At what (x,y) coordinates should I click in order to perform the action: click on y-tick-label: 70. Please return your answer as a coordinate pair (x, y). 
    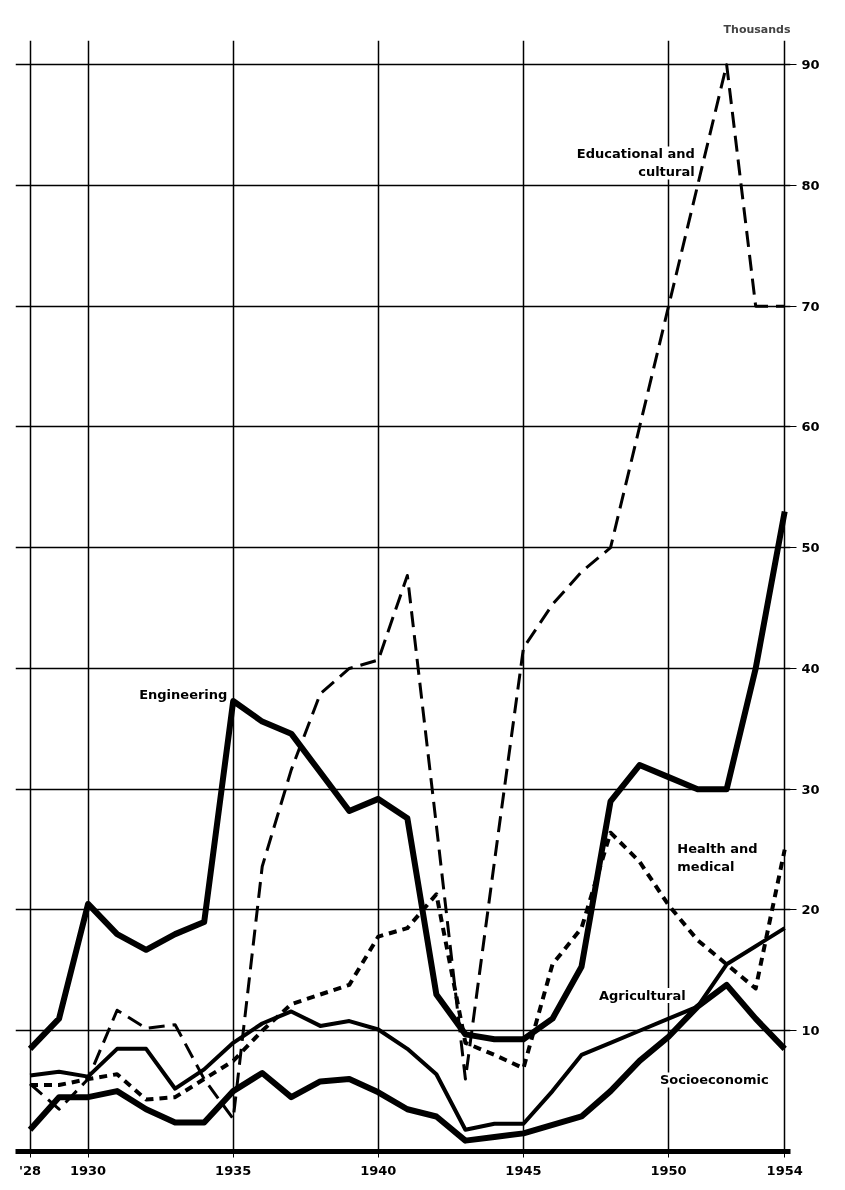
    Looking at the image, I should click on (810, 306).